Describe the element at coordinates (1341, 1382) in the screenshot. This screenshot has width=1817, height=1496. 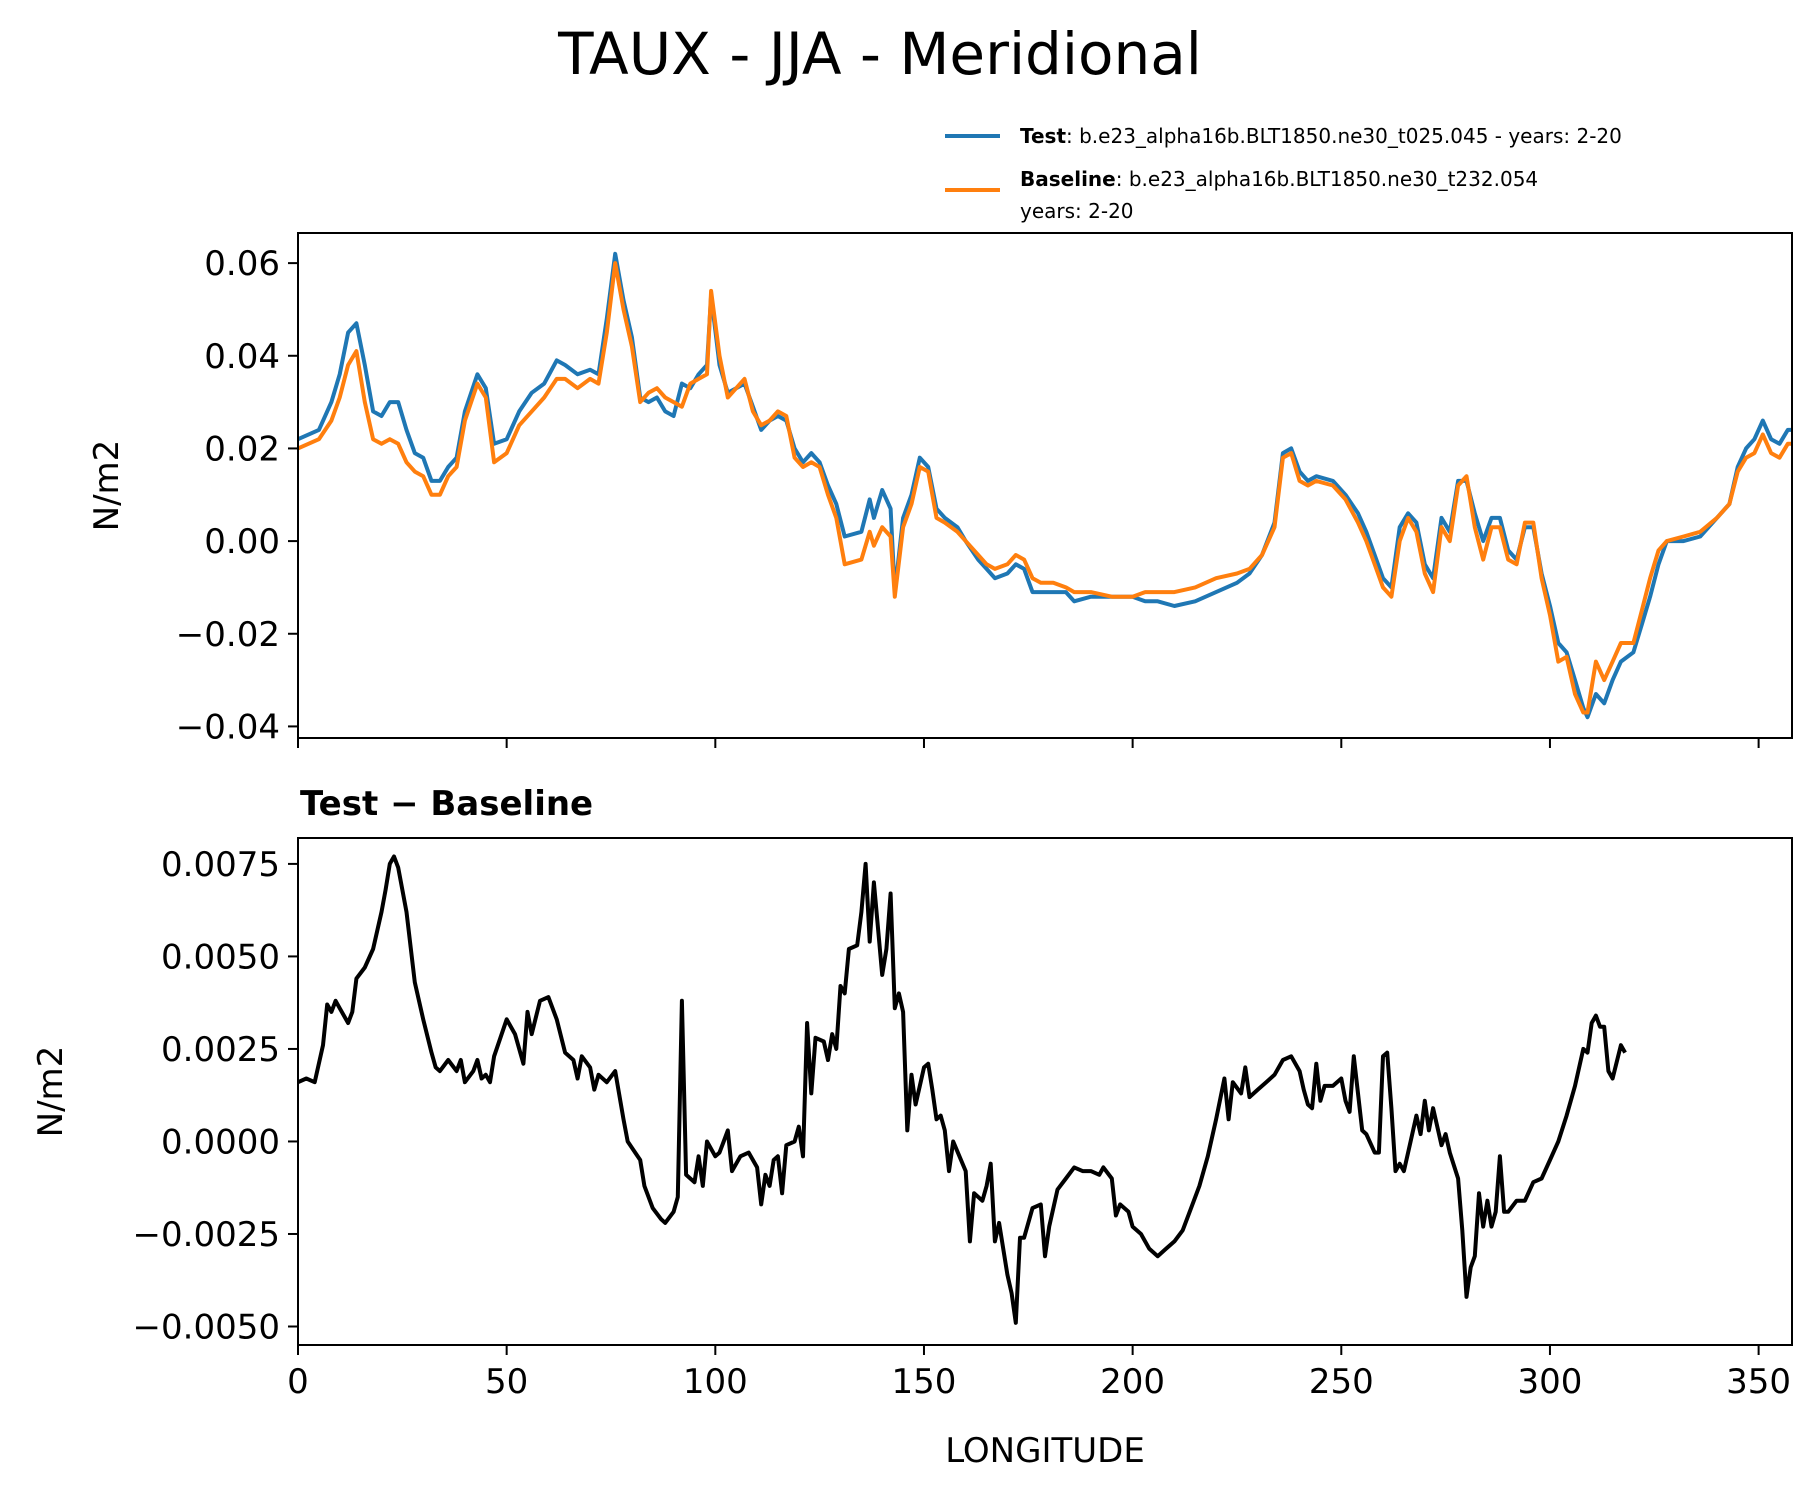
I see `x-tick-label: 250` at that location.